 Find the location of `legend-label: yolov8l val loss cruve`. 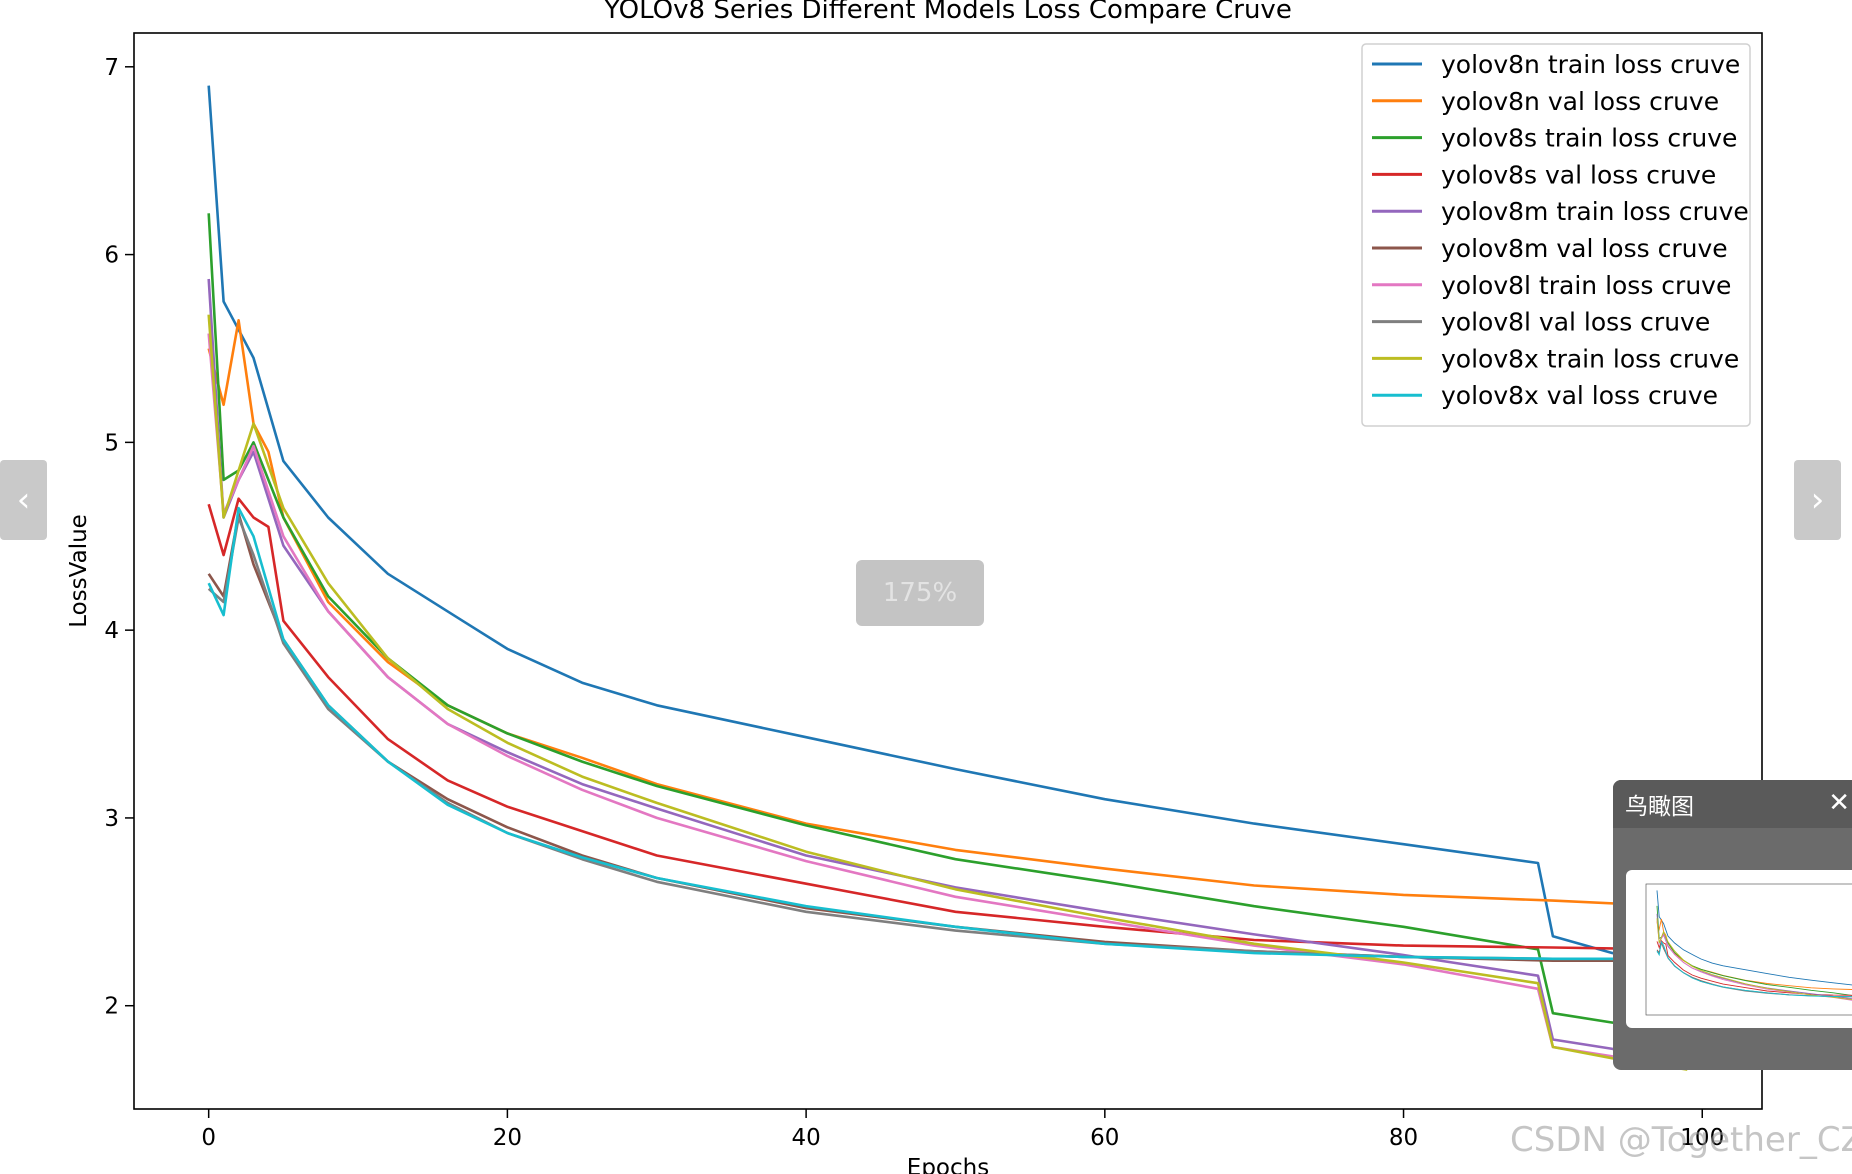

legend-label: yolov8l val loss cruve is located at coordinates (1575, 322).